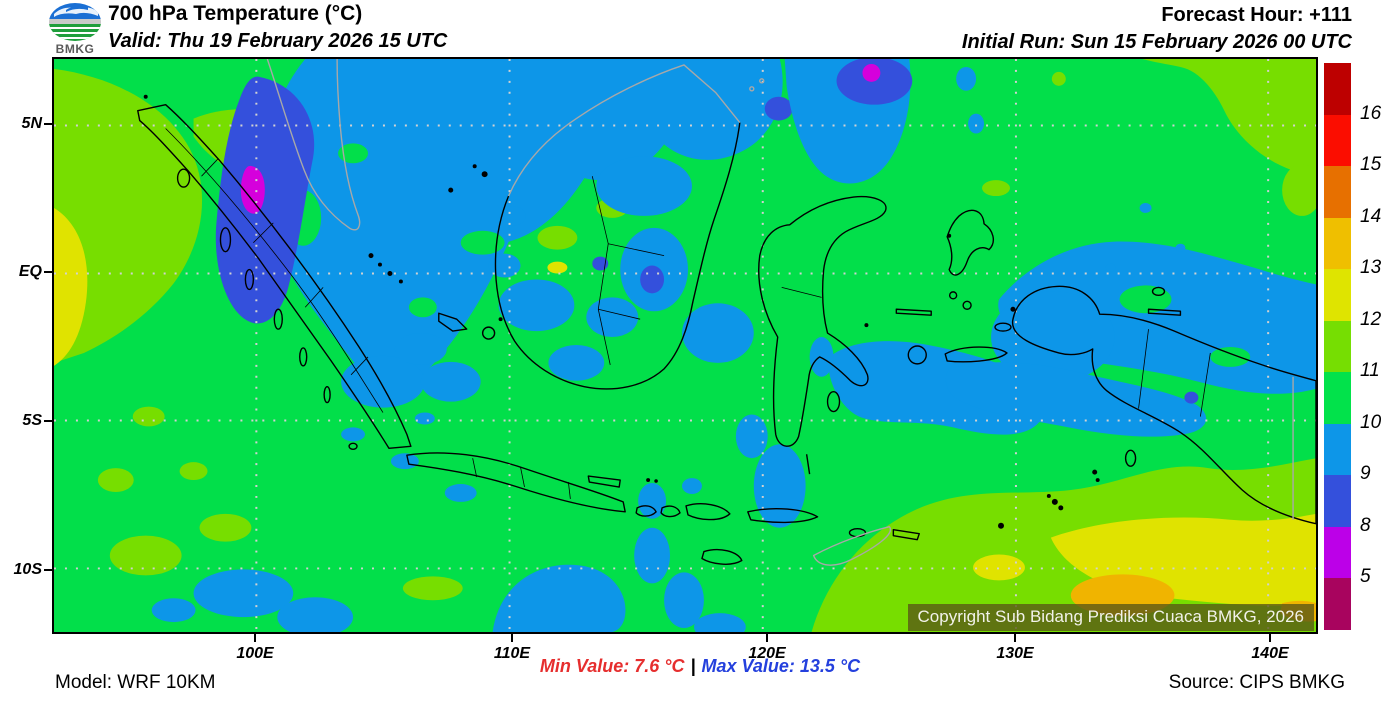  Describe the element at coordinates (1371, 268) in the screenshot. I see `colorbar-tick-label: 13` at that location.